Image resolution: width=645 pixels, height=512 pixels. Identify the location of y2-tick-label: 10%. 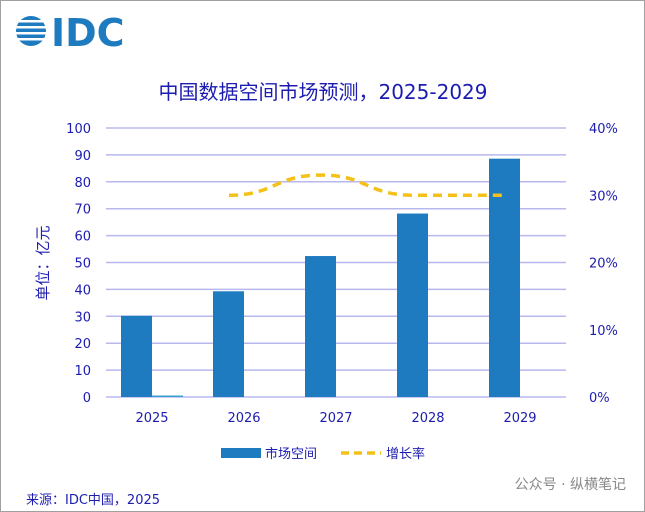
(603, 331).